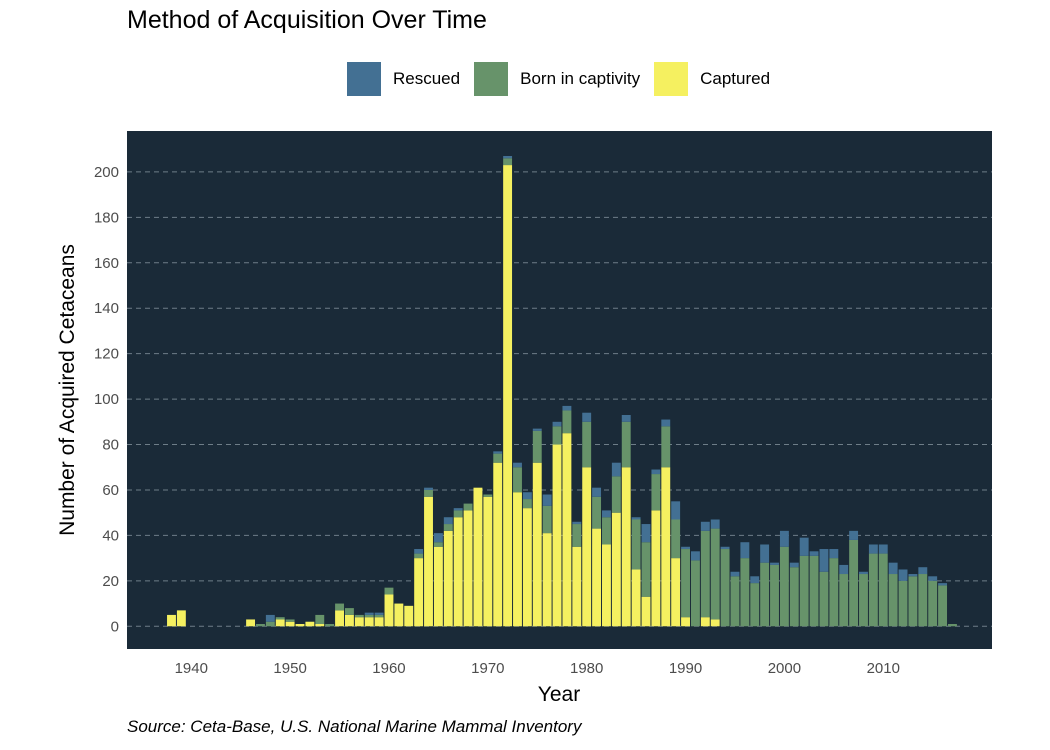  Describe the element at coordinates (903, 575) in the screenshot. I see `bar-rescued-2012` at that location.